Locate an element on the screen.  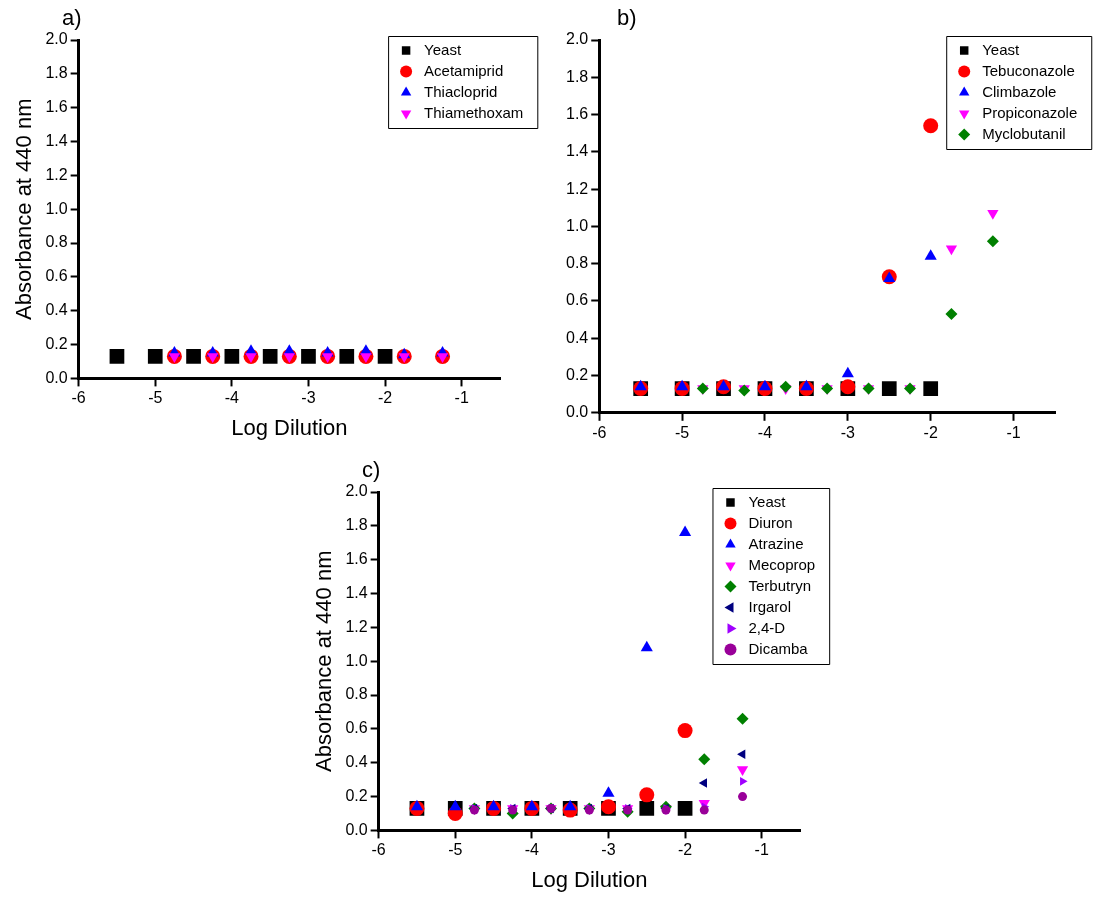
legend-label: Propiconazole is located at coordinates (1030, 112).